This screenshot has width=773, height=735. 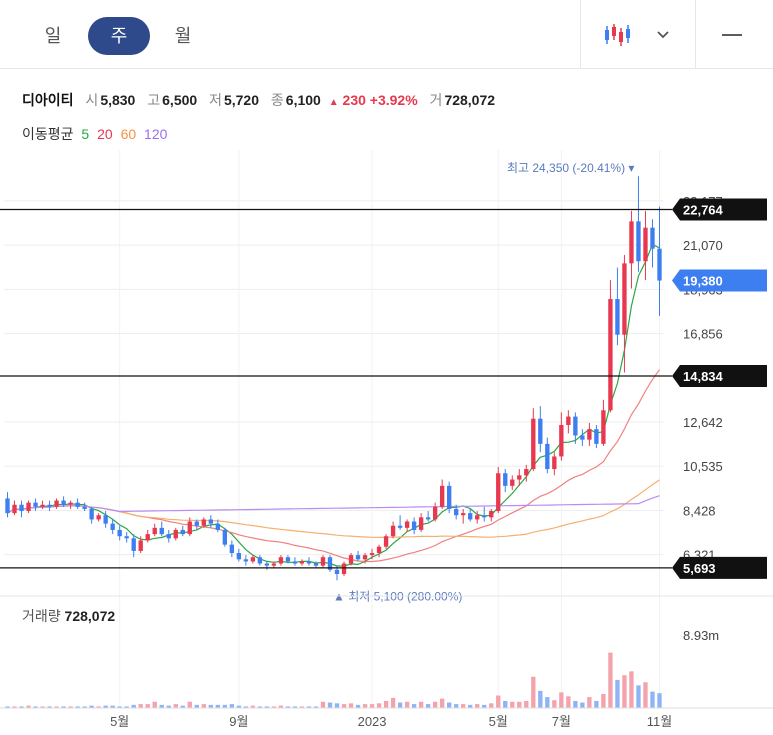 I want to click on up-arrow-icon: ▲, so click(x=333, y=102).